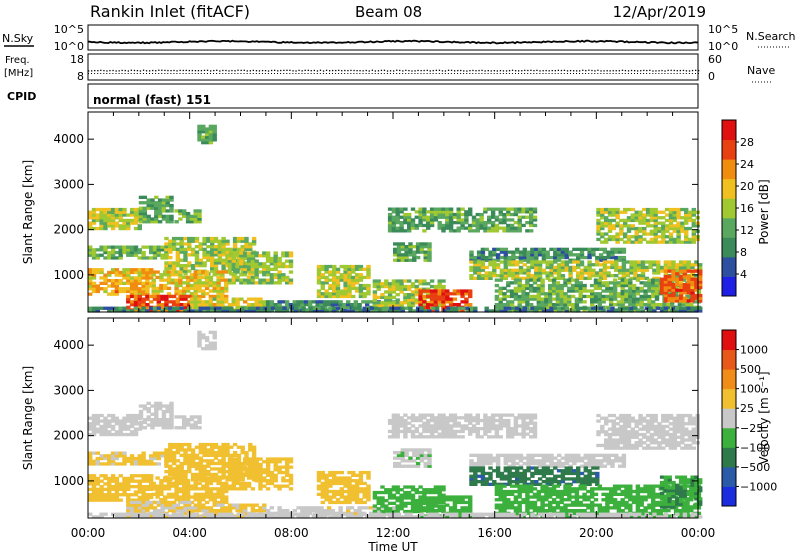 This screenshot has height=554, width=800. I want to click on colorbar-tick-label: 24, so click(747, 164).